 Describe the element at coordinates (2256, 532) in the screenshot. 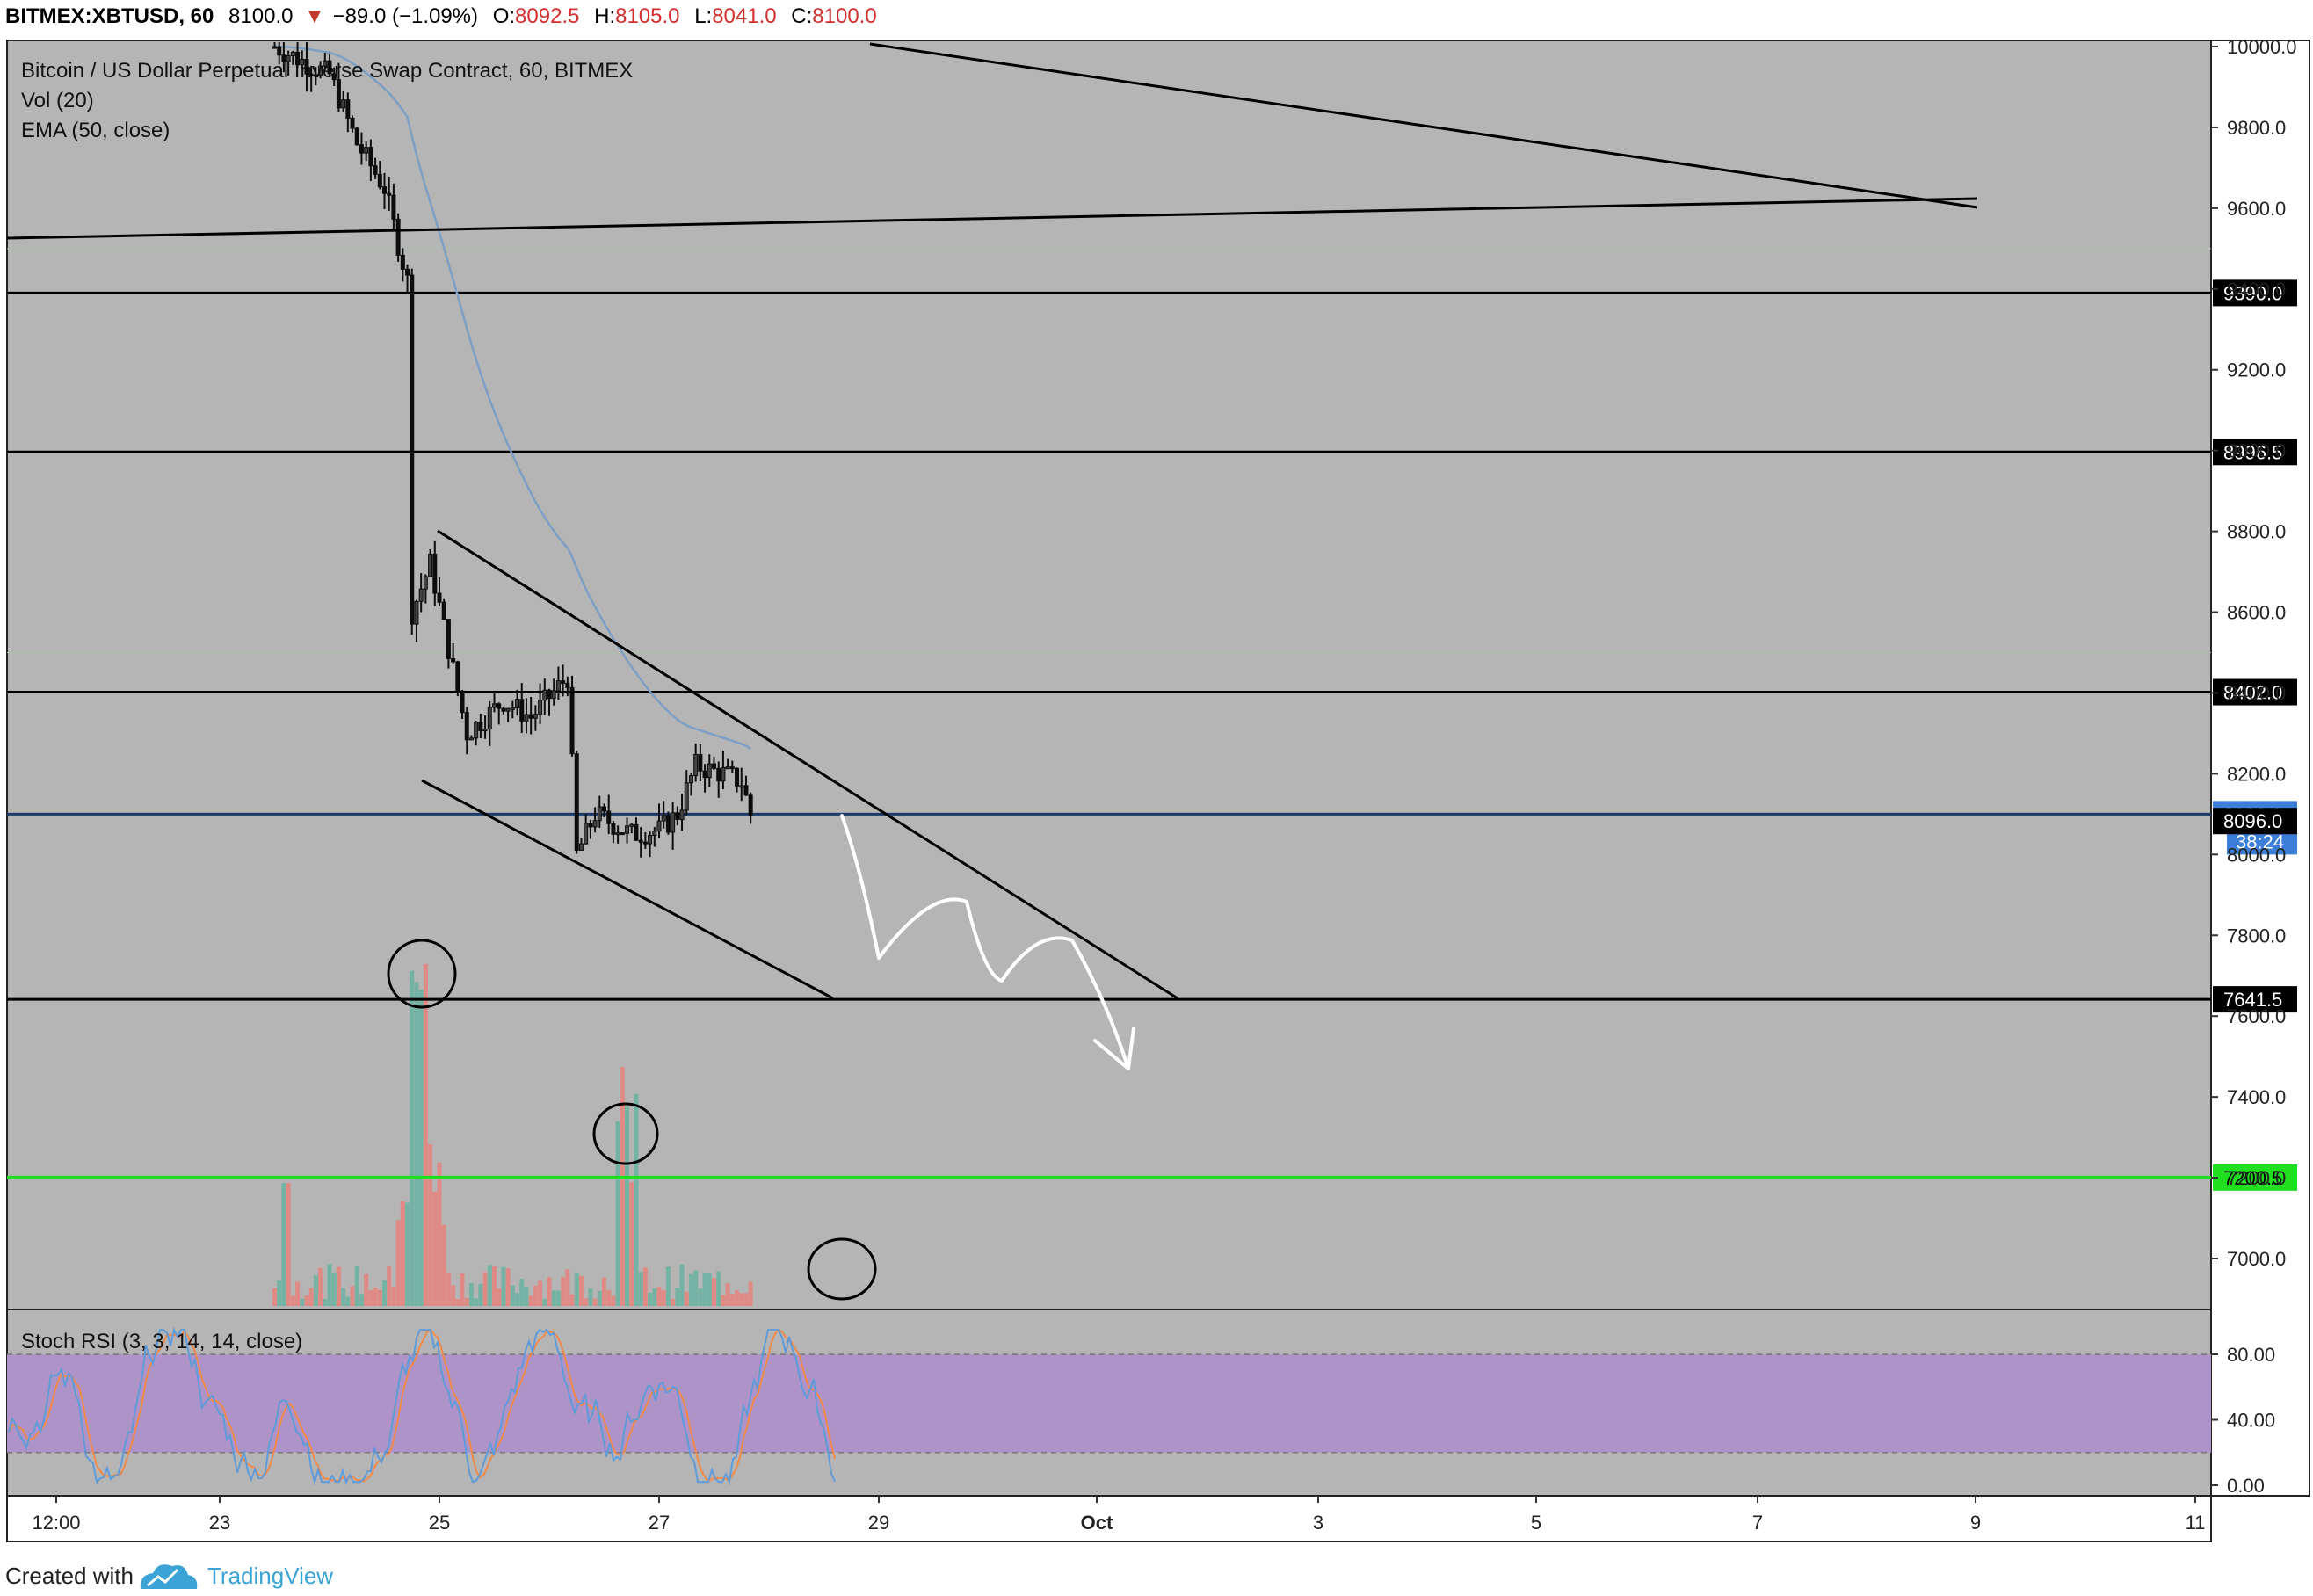

I see `price-tick-label: 8800.0` at that location.